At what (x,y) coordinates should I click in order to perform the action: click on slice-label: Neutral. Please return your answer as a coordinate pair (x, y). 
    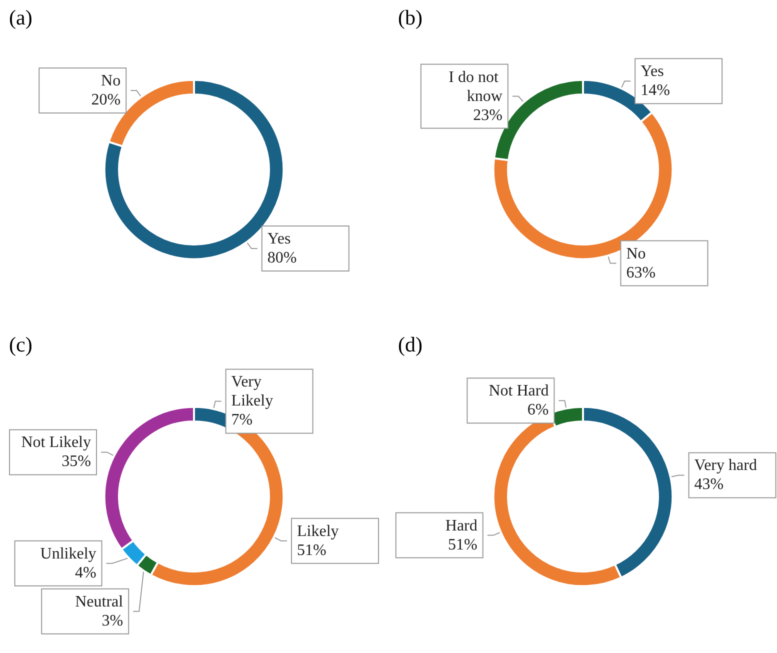
    Looking at the image, I should click on (99, 601).